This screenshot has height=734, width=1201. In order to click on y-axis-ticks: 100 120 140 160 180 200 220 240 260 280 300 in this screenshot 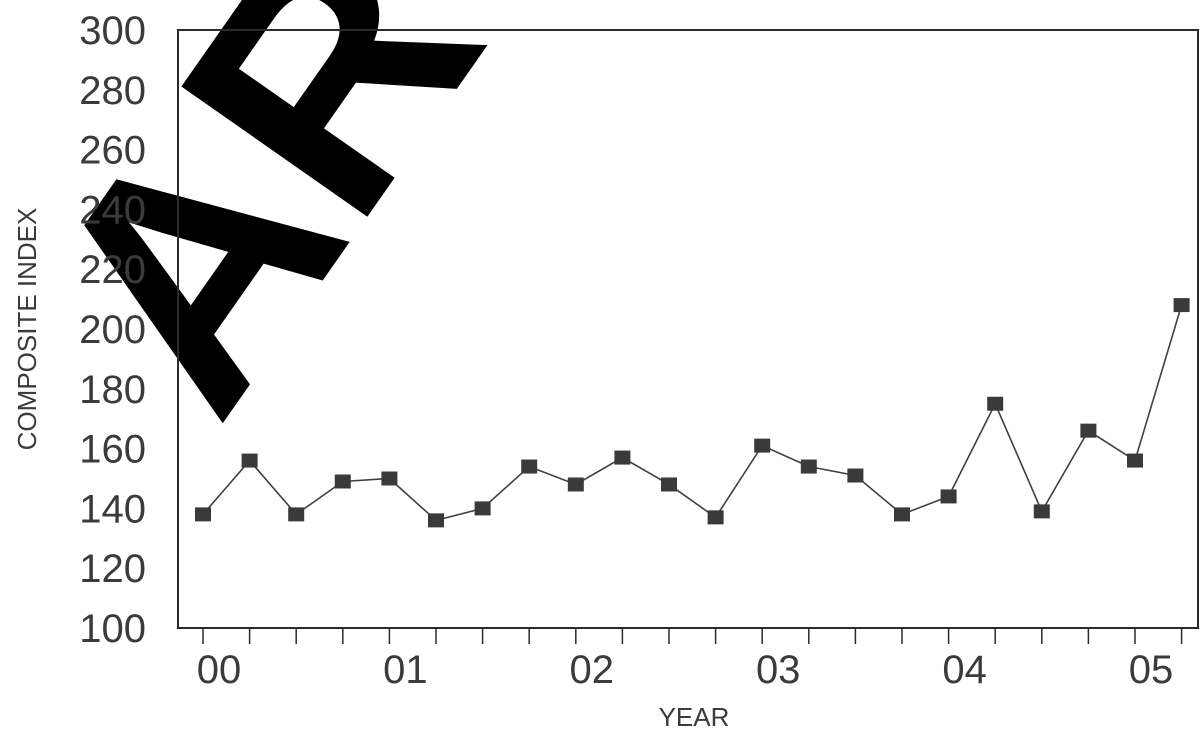, I will do `click(112, 330)`.